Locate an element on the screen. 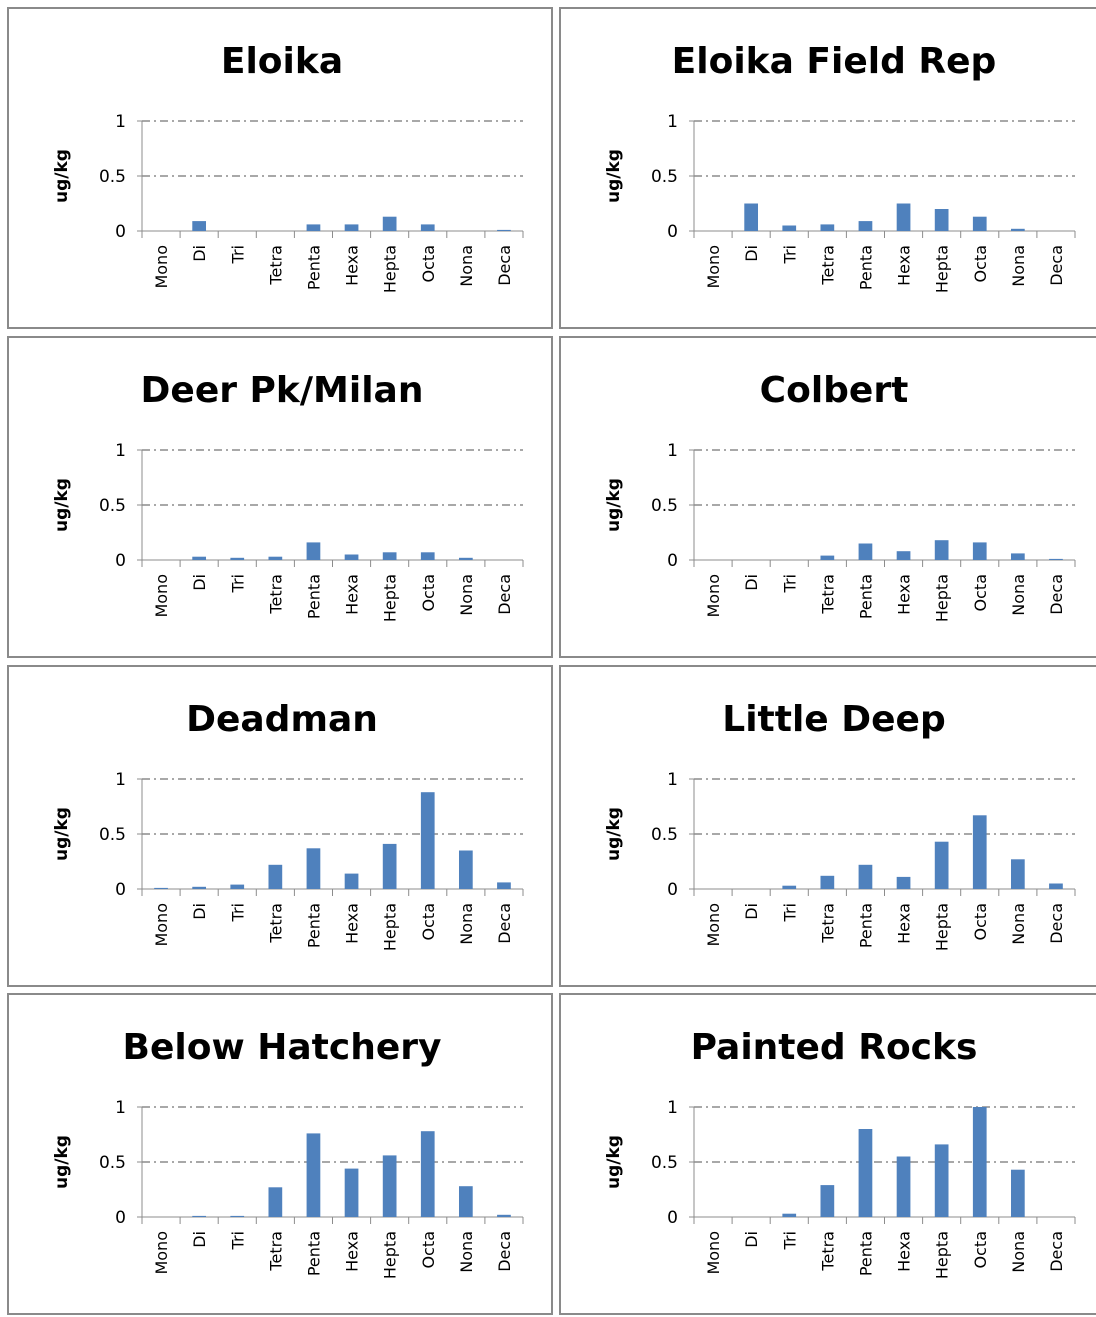 The height and width of the screenshot is (1317, 1096). chart-title: Eloika is located at coordinates (282, 61).